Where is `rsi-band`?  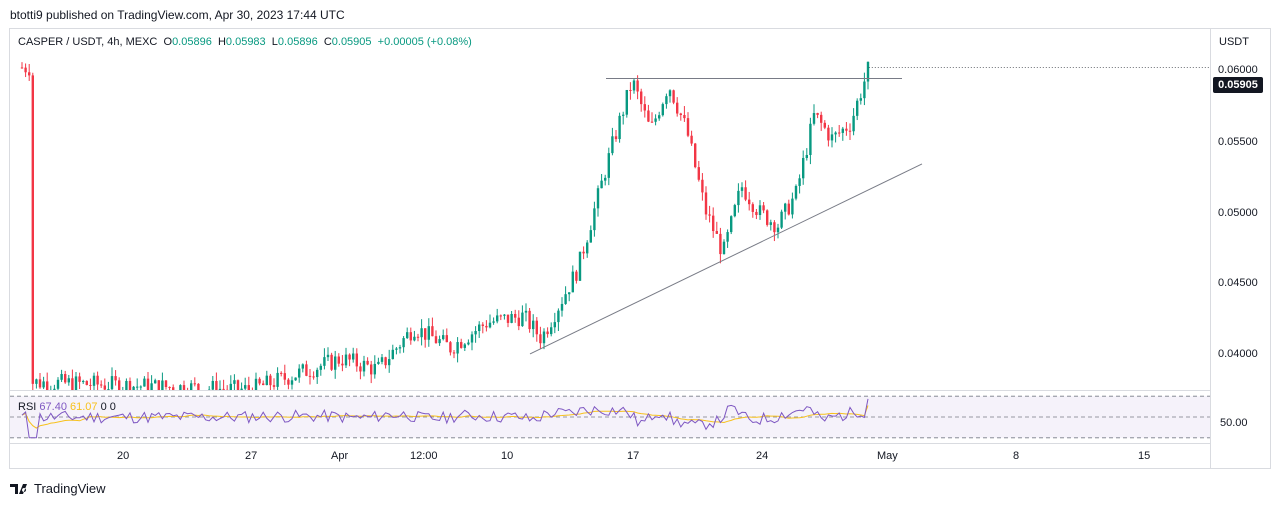 rsi-band is located at coordinates (610, 417).